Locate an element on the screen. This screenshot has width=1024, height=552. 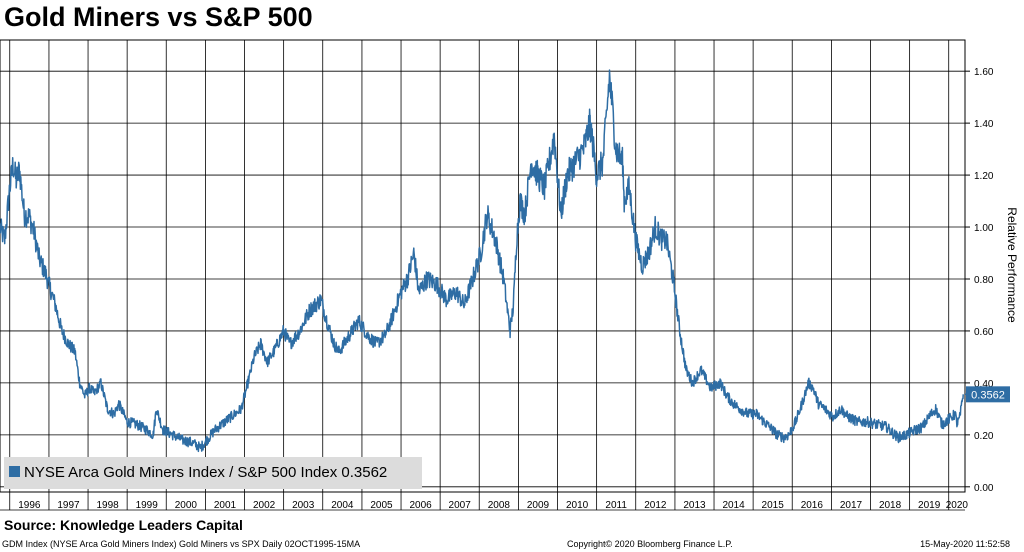
y-tick-label: 1.60 is located at coordinates (984, 72).